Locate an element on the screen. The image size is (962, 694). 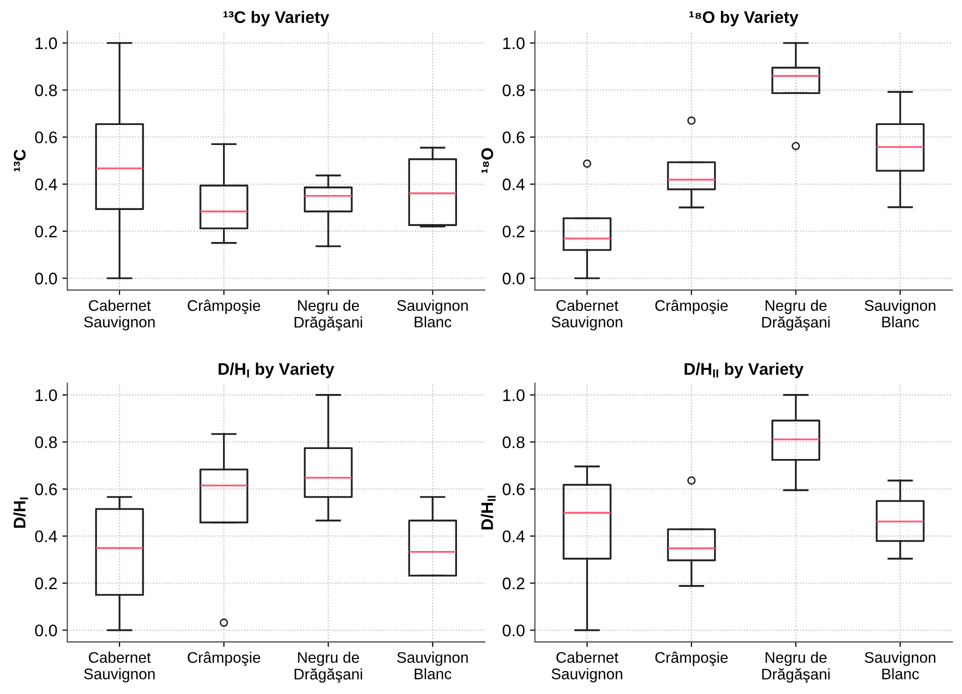
y-axis-title: ¹⁸O is located at coordinates (487, 161).